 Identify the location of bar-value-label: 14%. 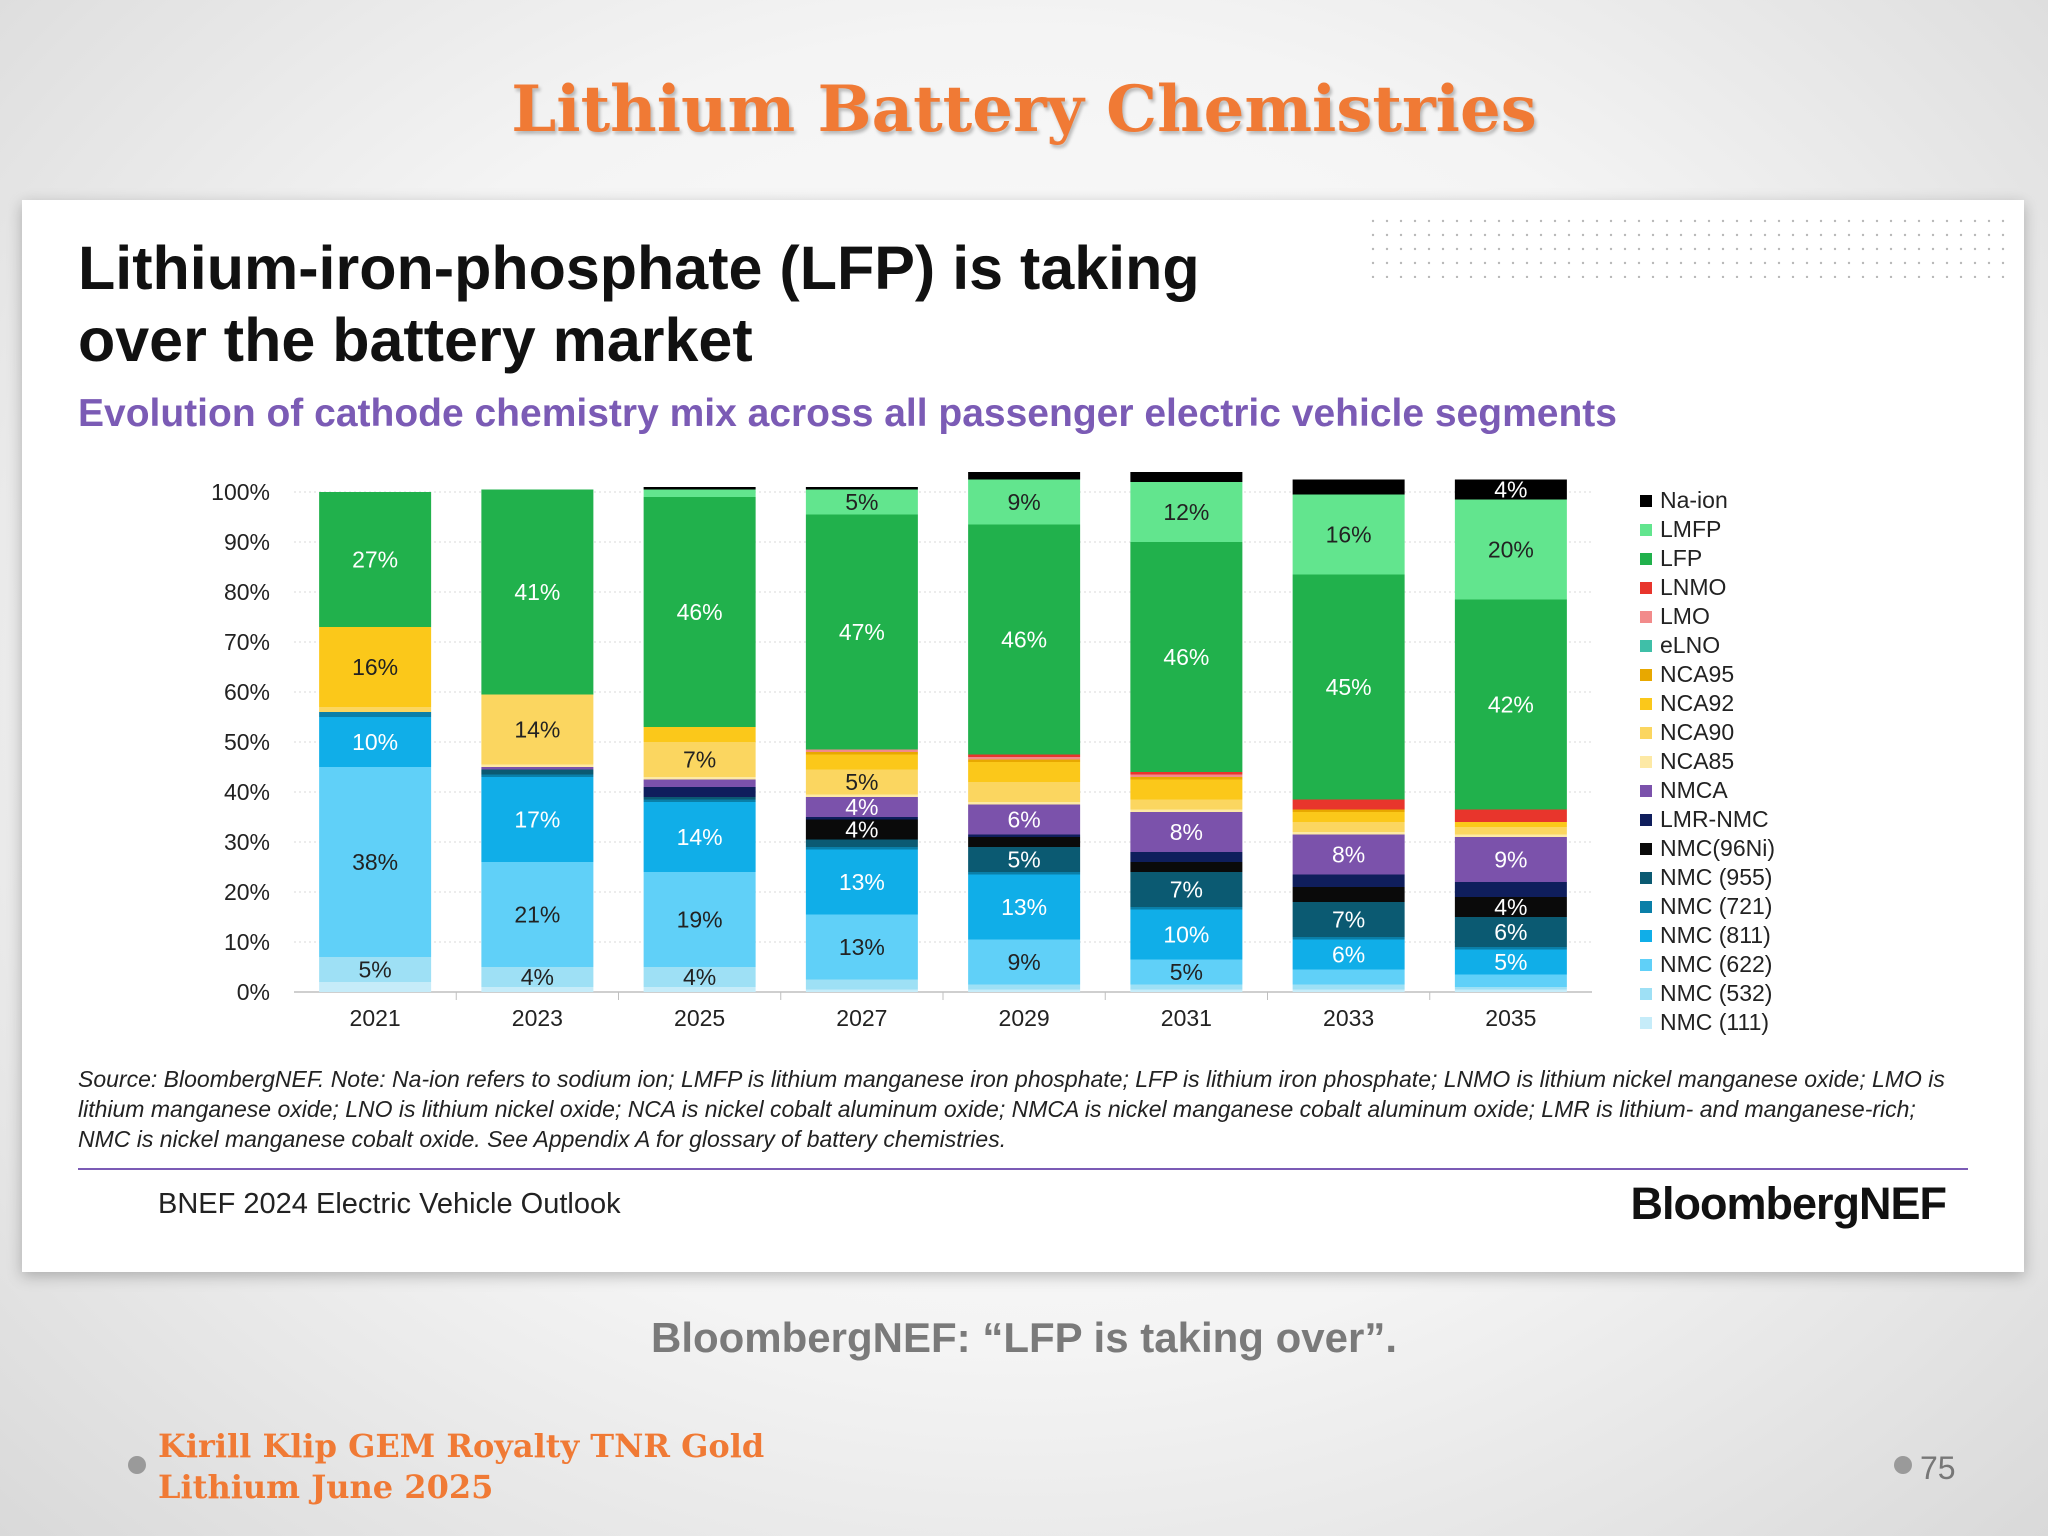
(700, 837).